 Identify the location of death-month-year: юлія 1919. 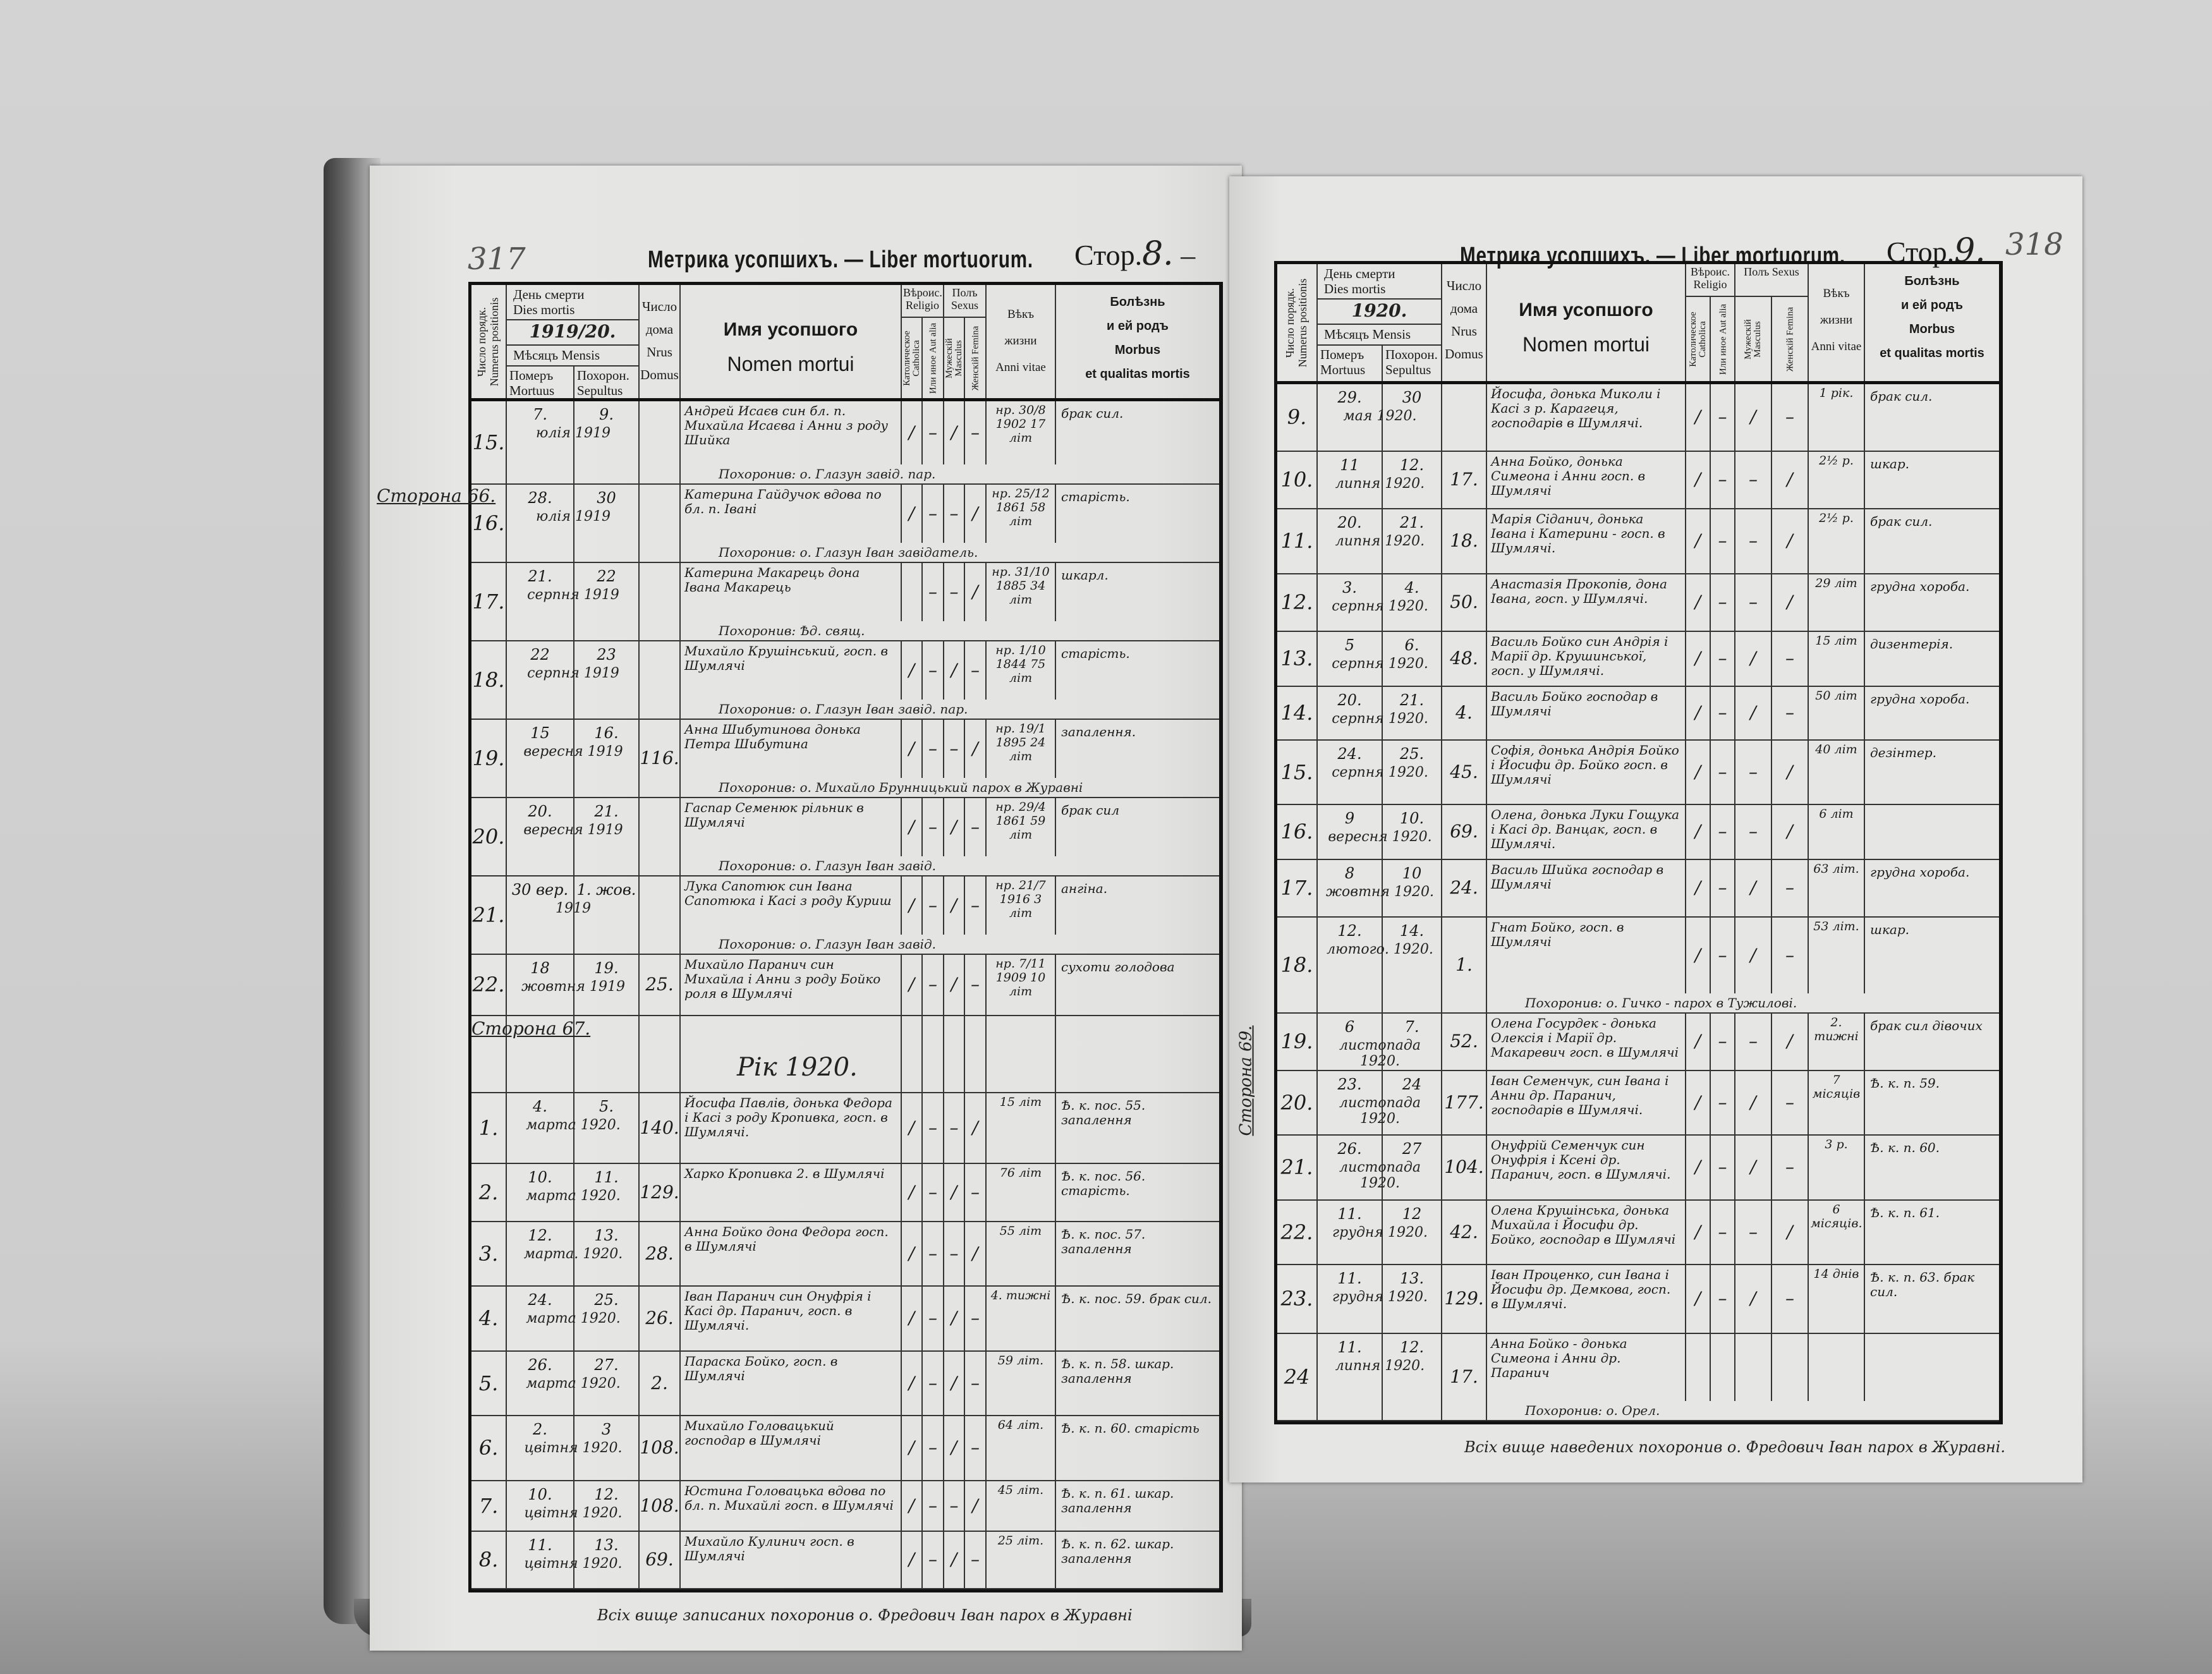
(573, 517).